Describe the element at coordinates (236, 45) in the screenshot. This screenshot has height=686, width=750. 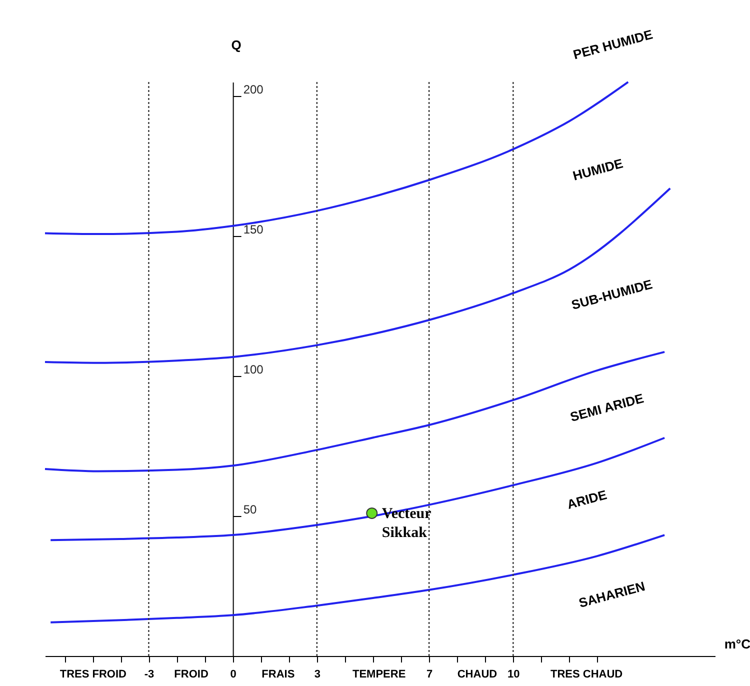
I see `y-axis-title: Q` at that location.